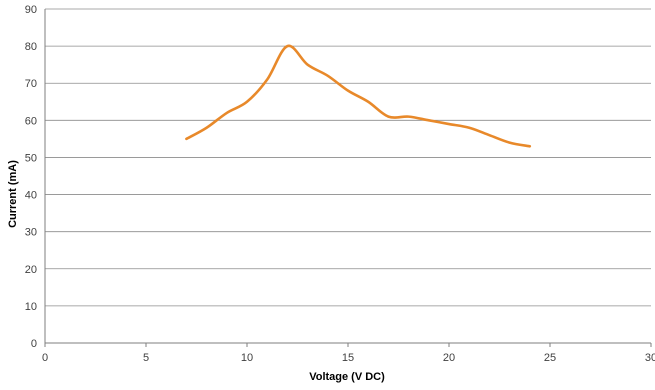  What do you see at coordinates (146, 358) in the screenshot?
I see `x-tick-label: 5` at bounding box center [146, 358].